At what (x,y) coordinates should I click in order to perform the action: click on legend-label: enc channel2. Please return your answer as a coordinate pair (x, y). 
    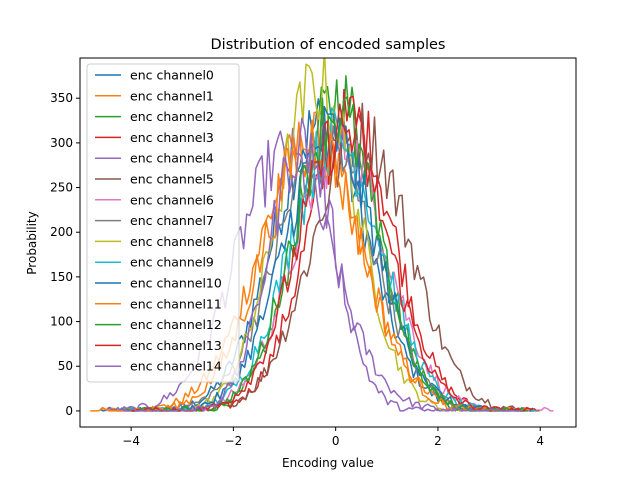
    Looking at the image, I should click on (172, 116).